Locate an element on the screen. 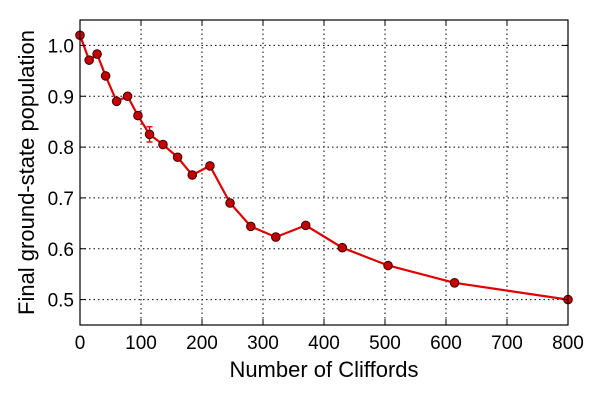  y-tick-label: 0.6 is located at coordinates (61, 250).